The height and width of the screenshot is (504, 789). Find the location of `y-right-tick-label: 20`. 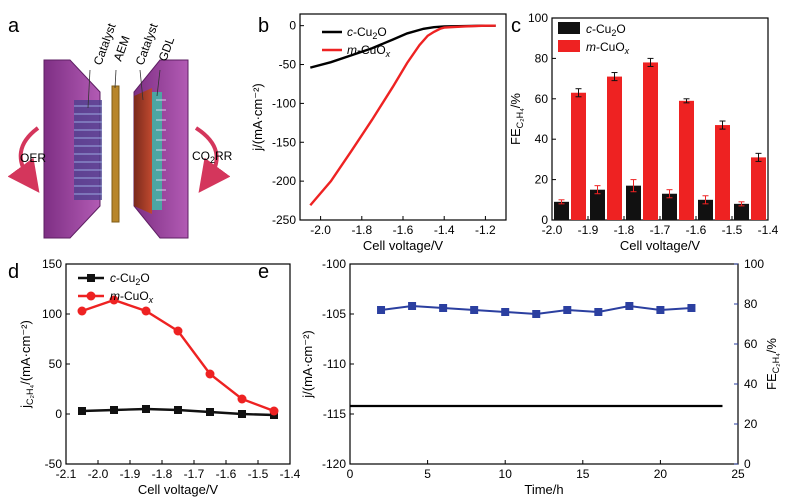

y-right-tick-label: 20 is located at coordinates (751, 424).